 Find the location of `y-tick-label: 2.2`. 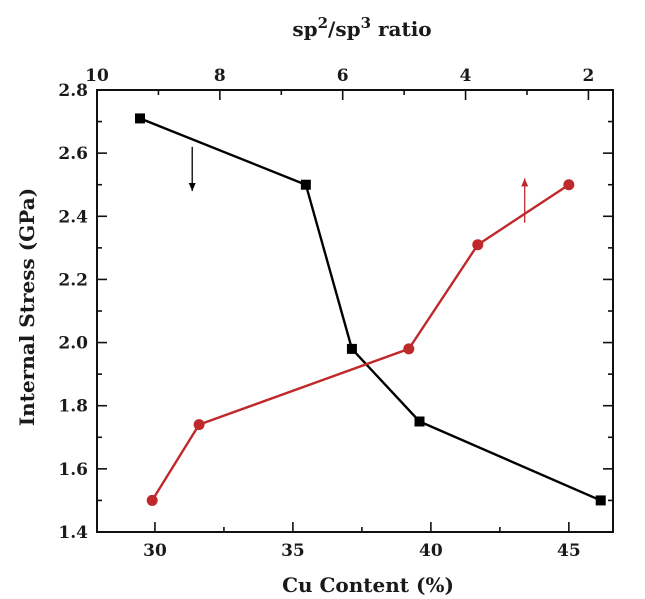

y-tick-label: 2.2 is located at coordinates (73, 280).